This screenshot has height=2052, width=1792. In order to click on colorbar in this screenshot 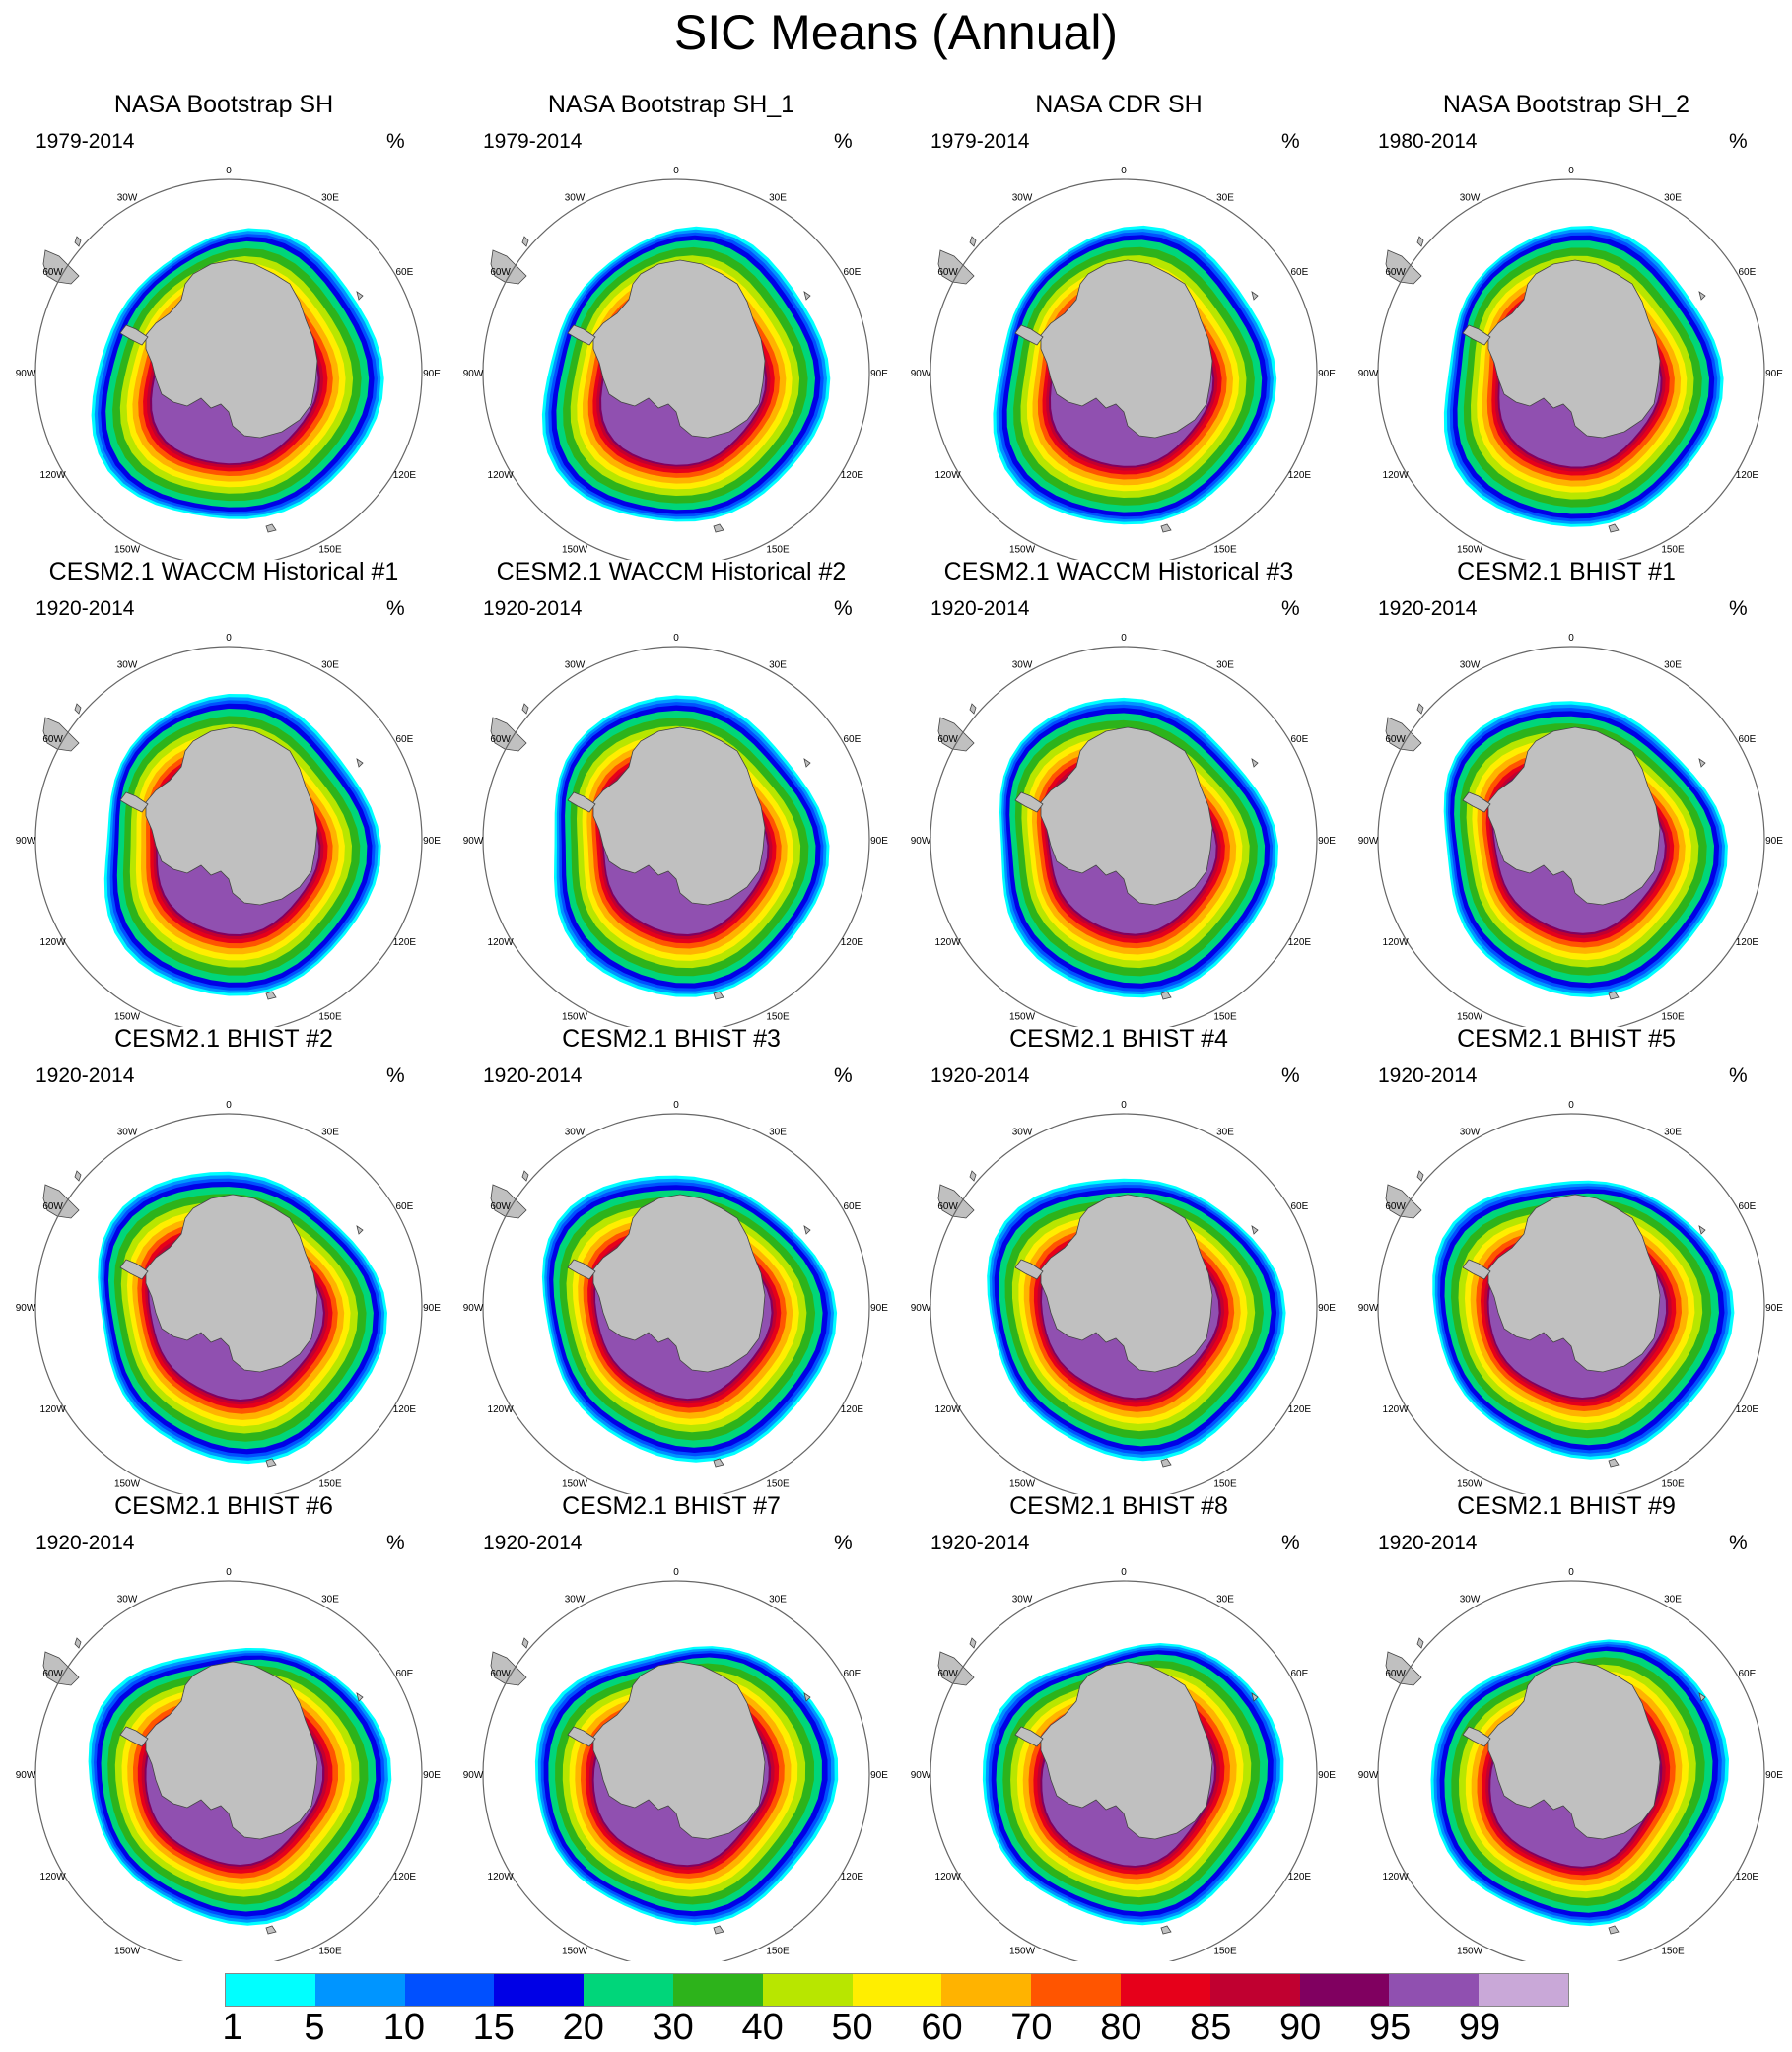, I will do `click(897, 1990)`.